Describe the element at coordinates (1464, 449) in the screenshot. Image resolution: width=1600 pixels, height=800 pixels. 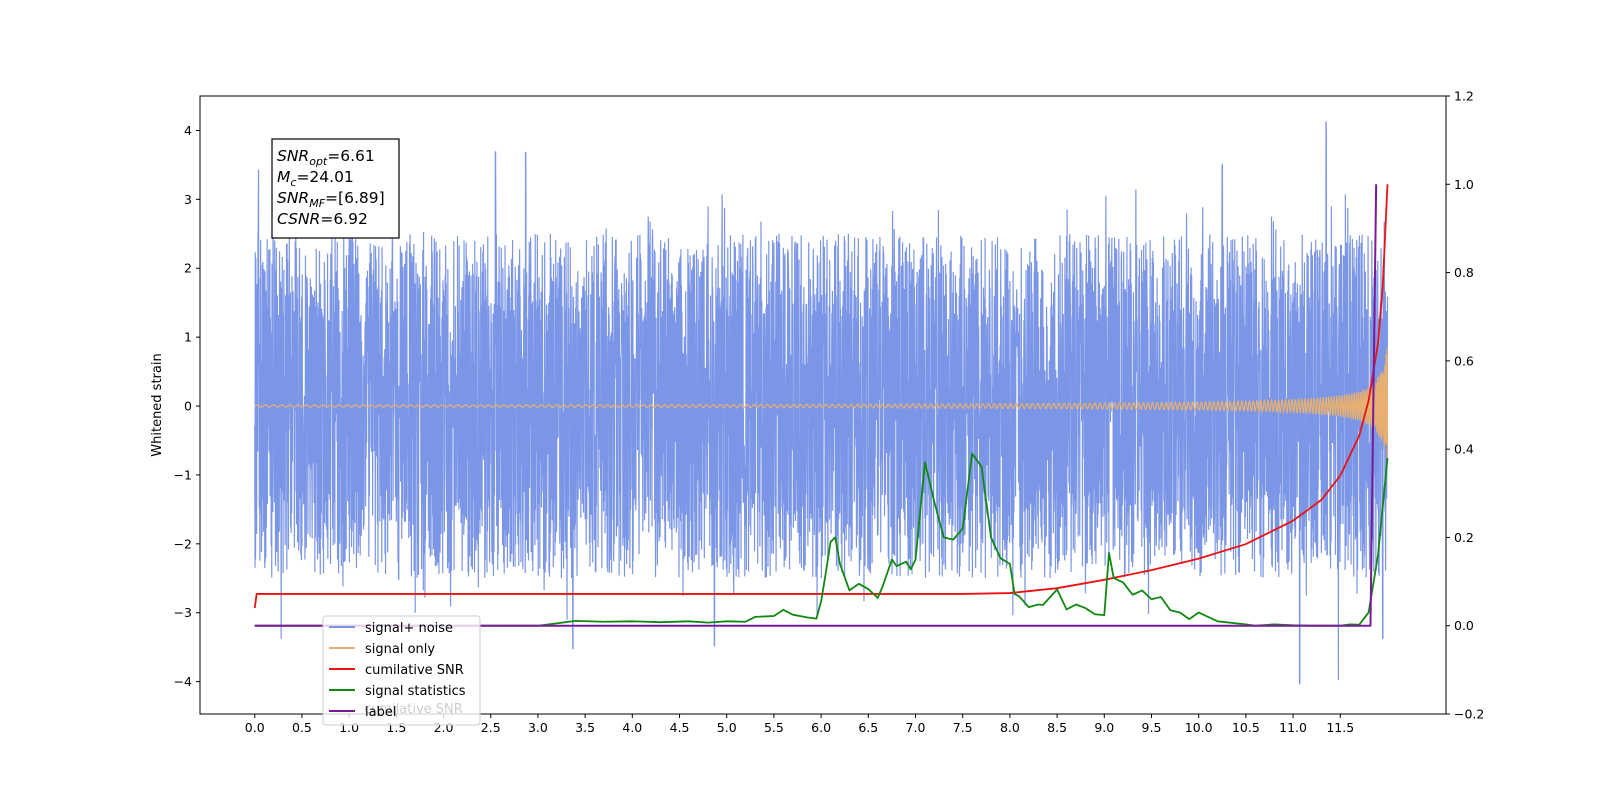
I see `y2-tick-label: 0.4` at that location.